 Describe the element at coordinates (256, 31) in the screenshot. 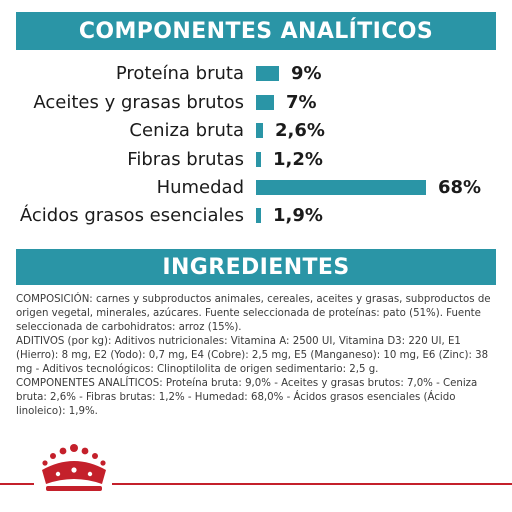

I see `analytical-components-header: COMPONENTES ANALÍTICOS` at that location.